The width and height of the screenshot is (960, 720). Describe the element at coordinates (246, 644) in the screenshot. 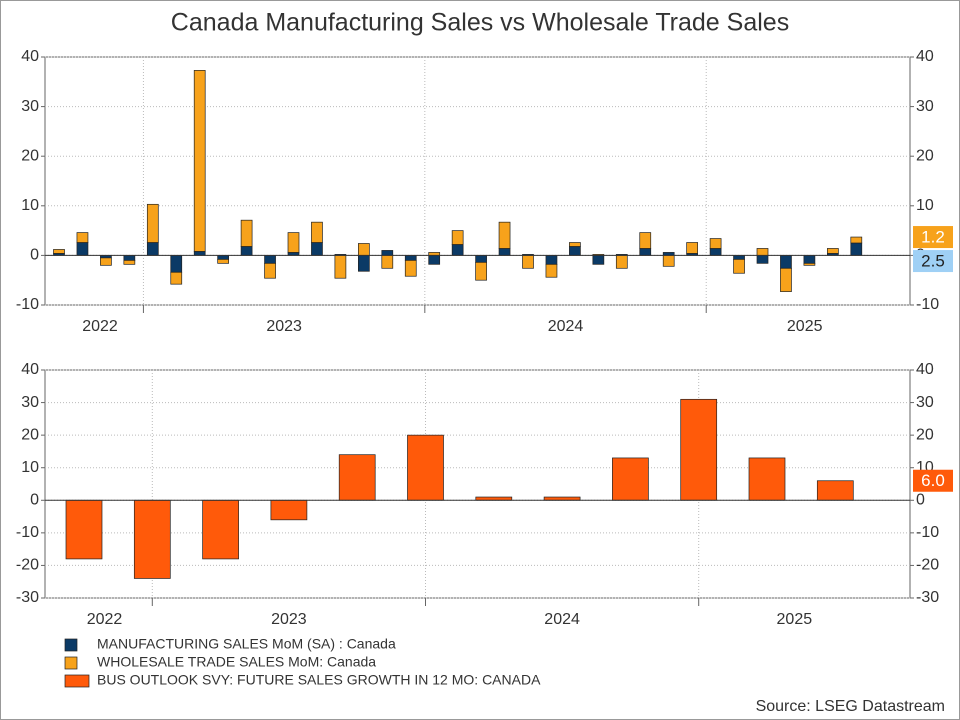

I see `legend-label: MANUFACTURING SALES MoM (SA) : Canada` at that location.